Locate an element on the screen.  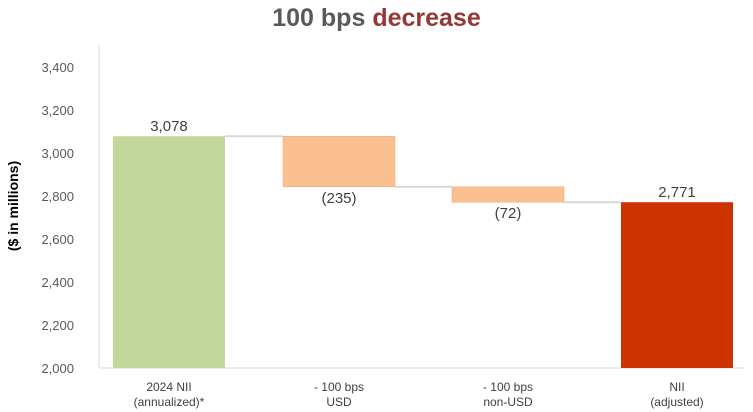
data-label: (235) is located at coordinates (338, 198).